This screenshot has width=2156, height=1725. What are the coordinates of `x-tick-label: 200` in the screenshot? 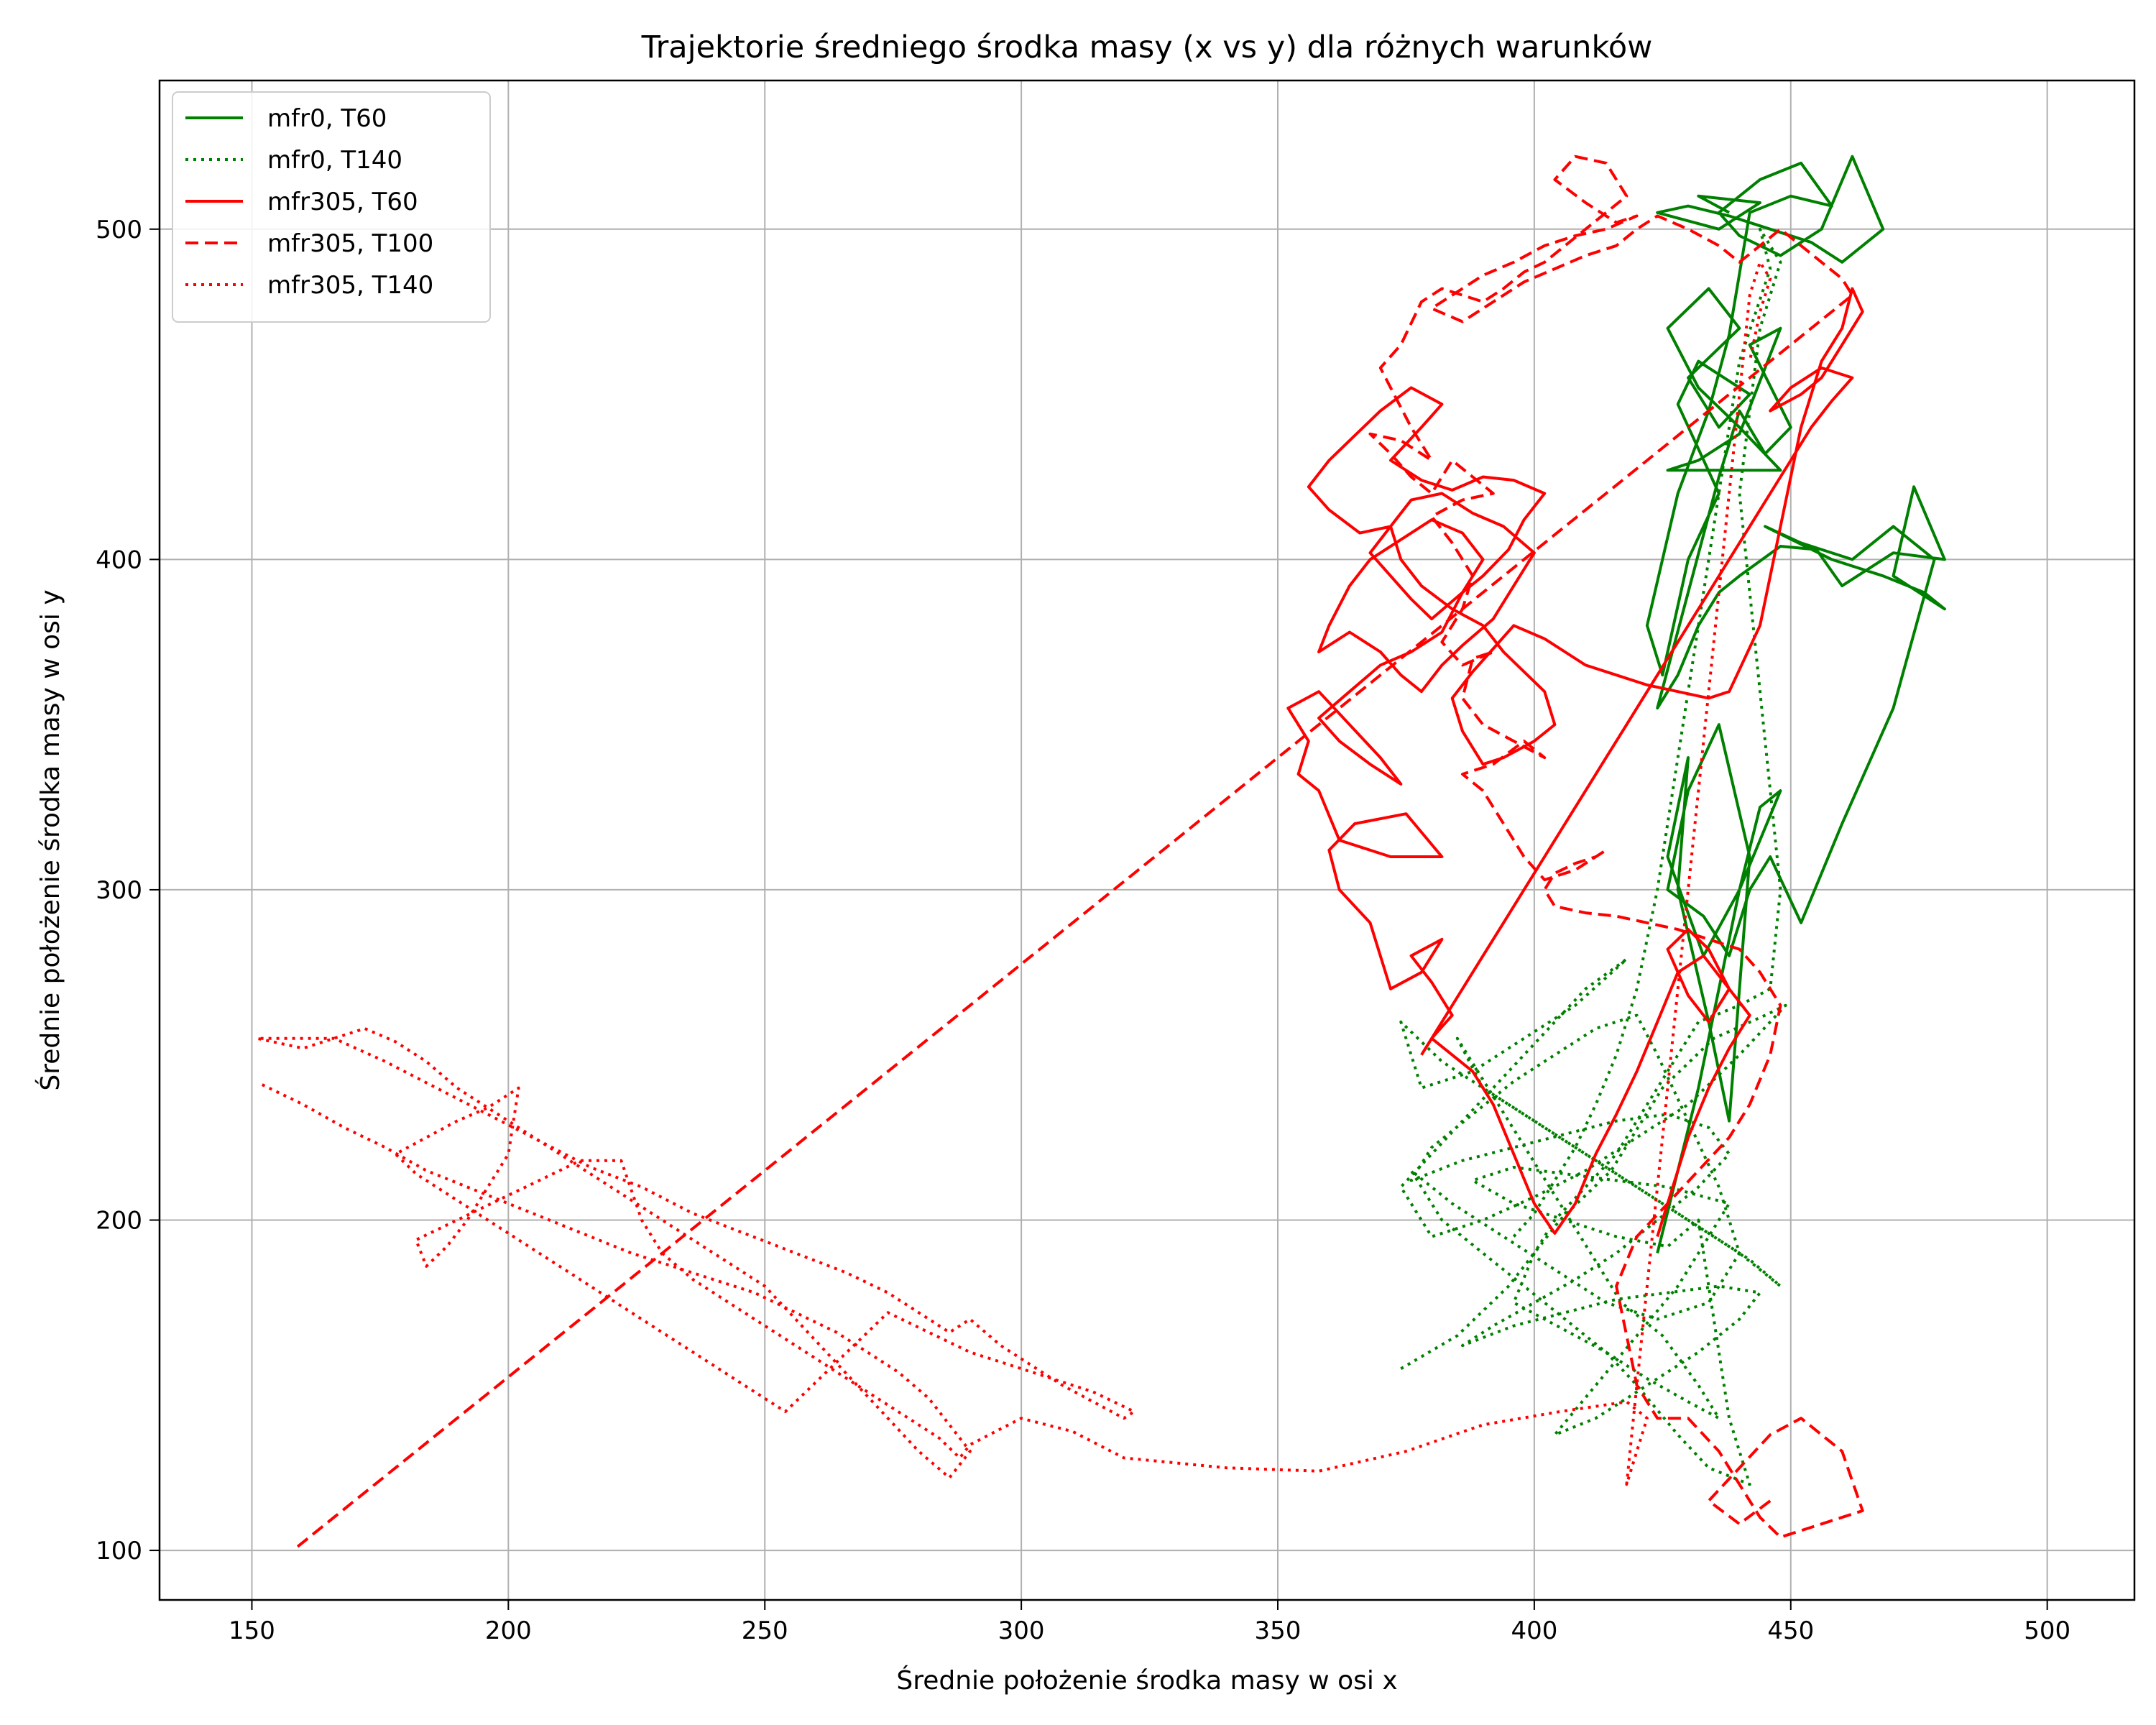 It's located at (509, 1630).